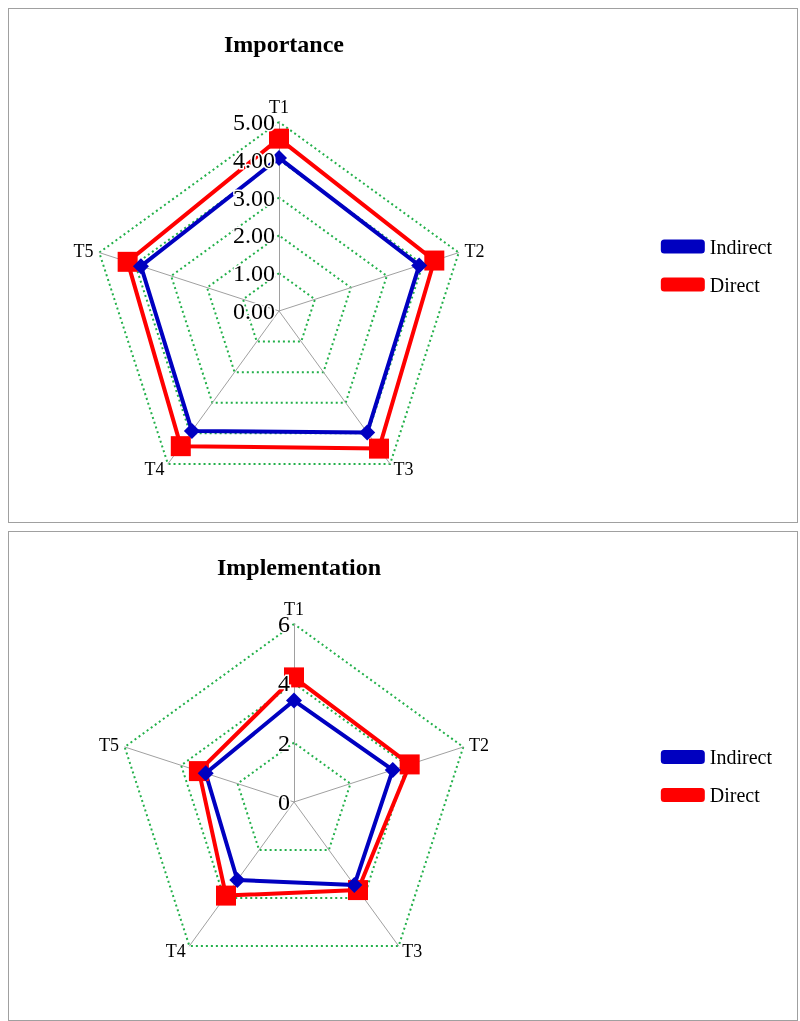 This screenshot has width=800, height=1021. Describe the element at coordinates (284, 742) in the screenshot. I see `y-tick-label: 2` at that location.